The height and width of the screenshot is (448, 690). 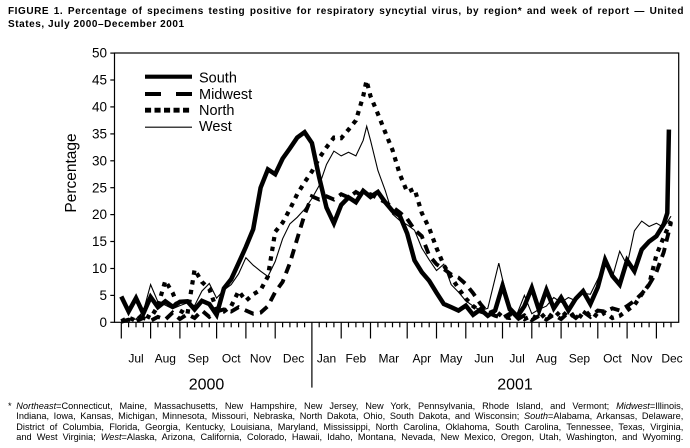 What do you see at coordinates (71, 172) in the screenshot?
I see `svg-text: Percentage` at bounding box center [71, 172].